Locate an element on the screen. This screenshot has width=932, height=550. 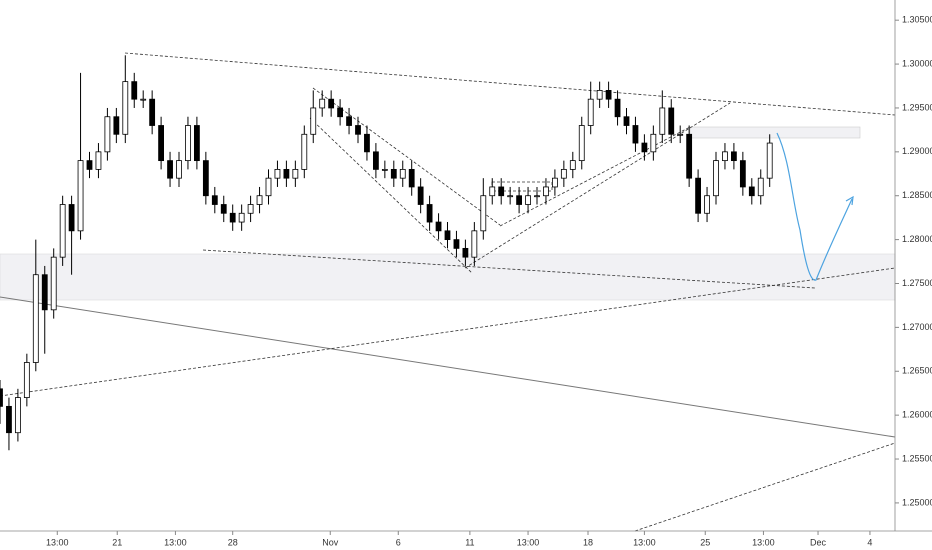
y-tick-label: 1.29500 is located at coordinates (917, 107).